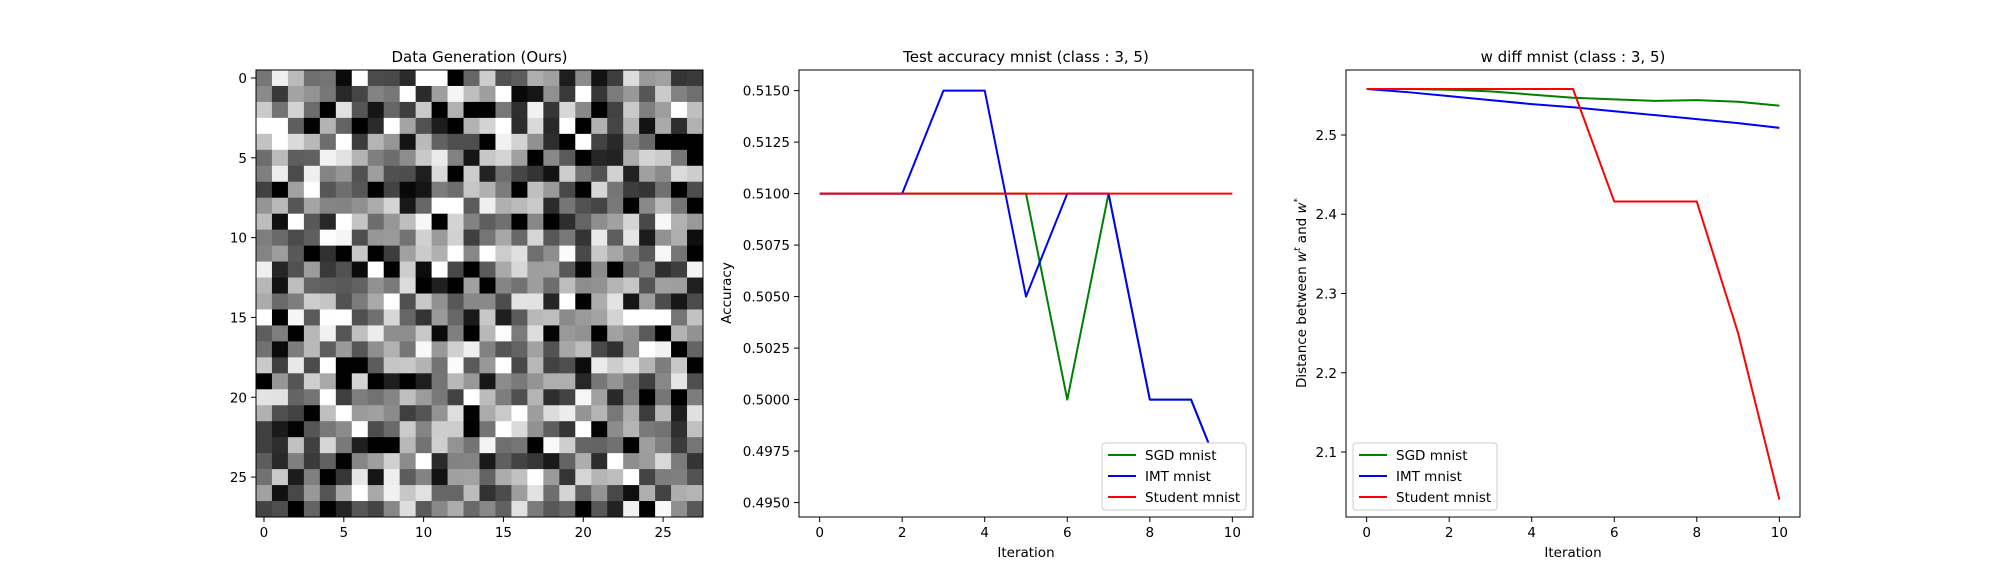 The height and width of the screenshot is (580, 2000). What do you see at coordinates (902, 533) in the screenshot?
I see `x-tick-label: 2` at bounding box center [902, 533].